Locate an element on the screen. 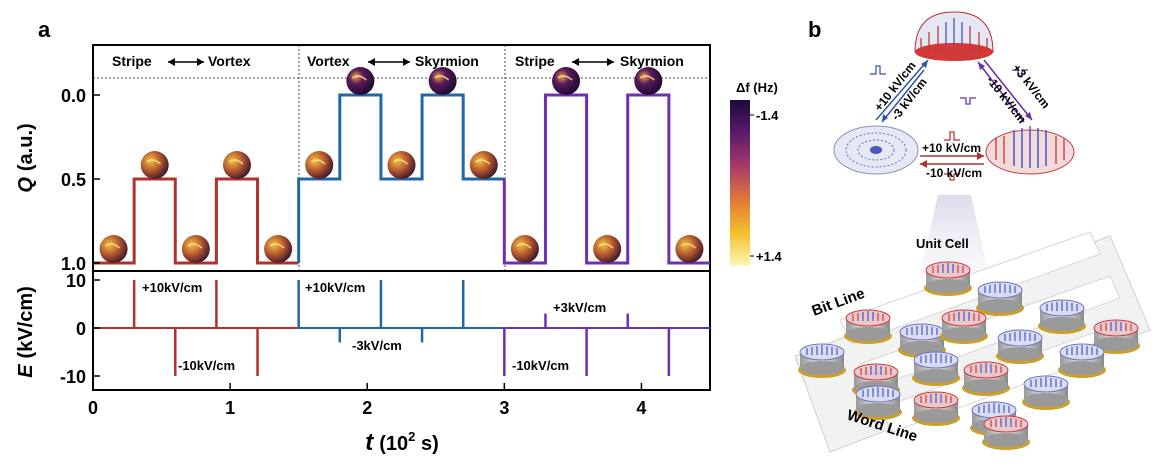  x-axis-unit: (10 is located at coordinates (393, 444).